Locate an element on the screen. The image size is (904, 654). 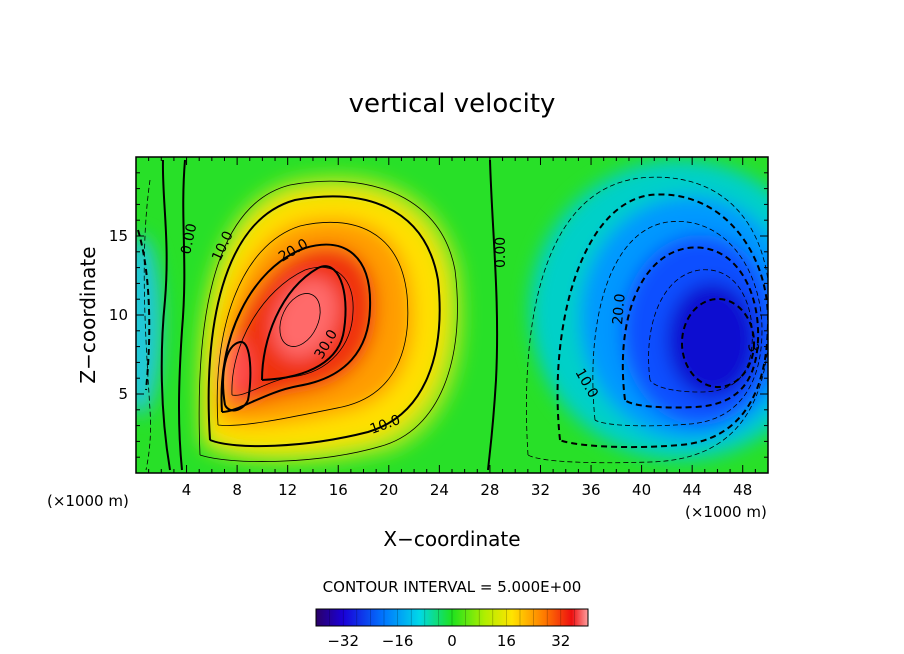
x-axis-label: X−coordinate is located at coordinates (451, 539).